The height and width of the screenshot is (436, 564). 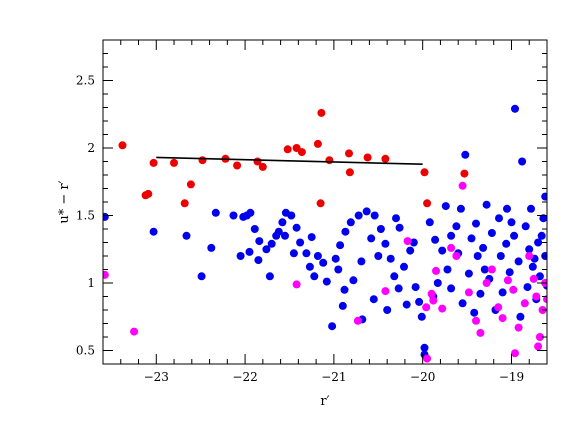 I want to click on y-tick-label: 1, so click(x=91, y=283).